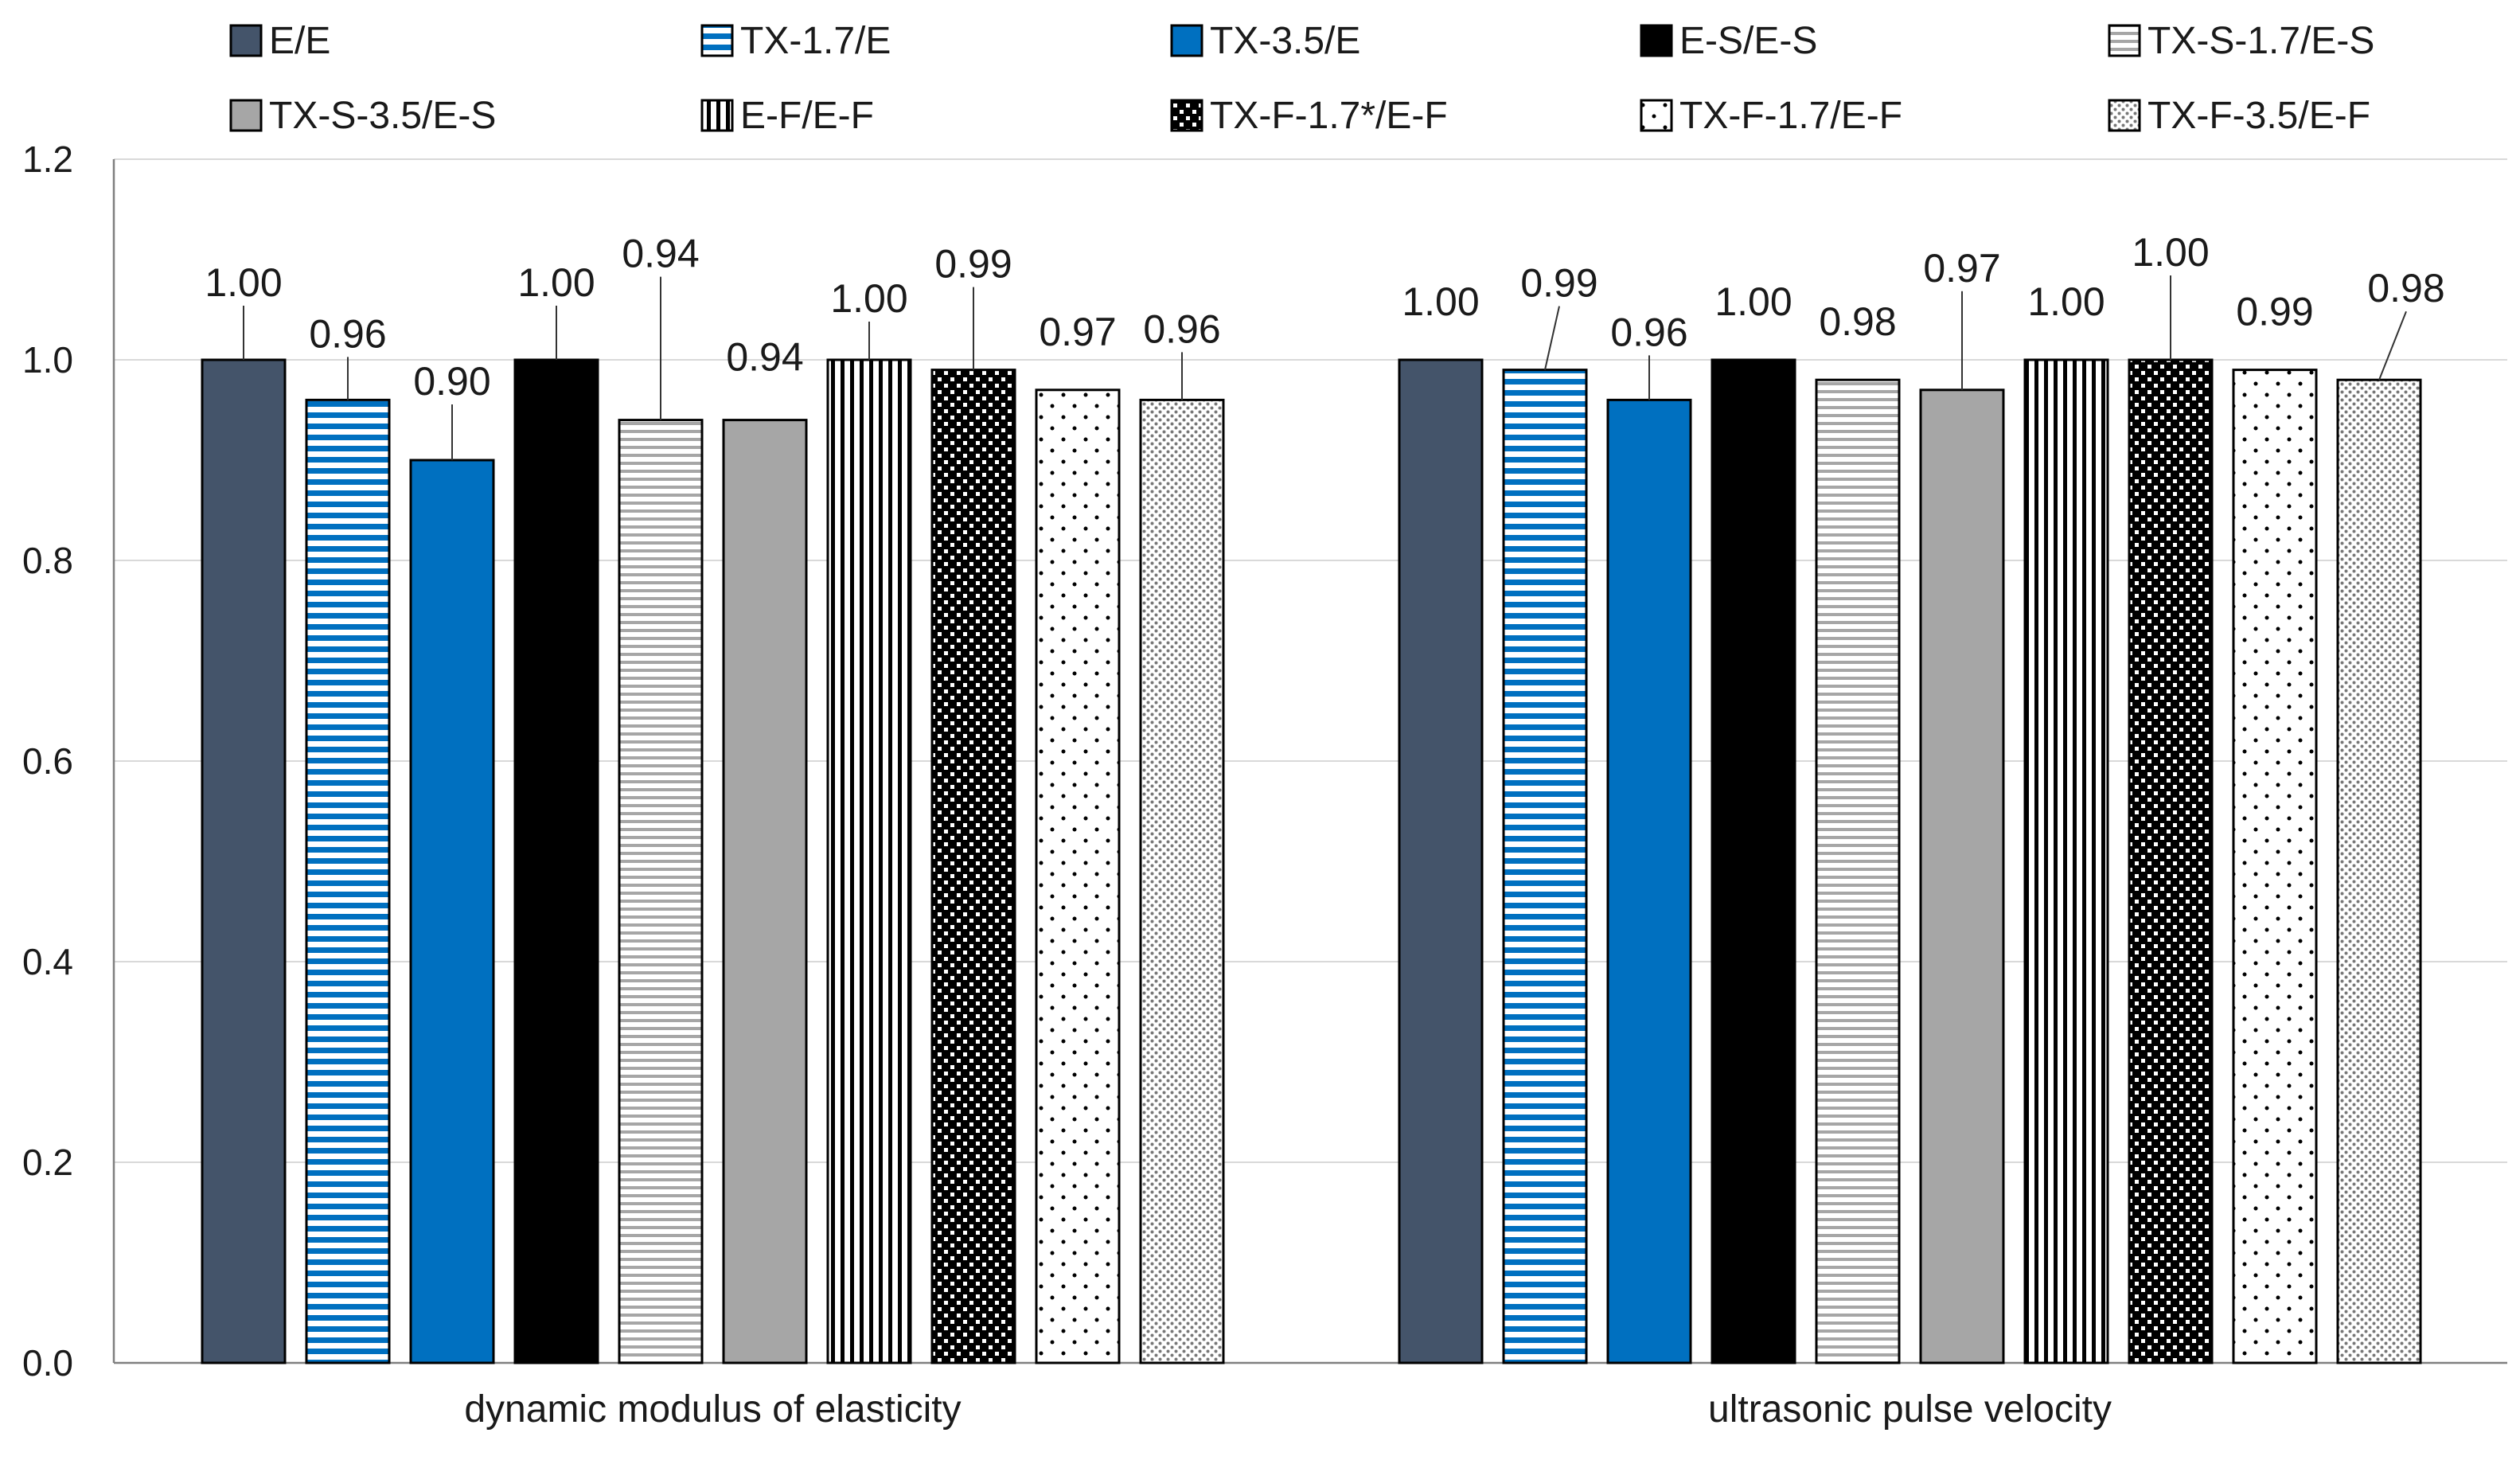 The width and height of the screenshot is (2520, 1460). I want to click on legend-label: TX-F-3.5/E-F, so click(2258, 116).